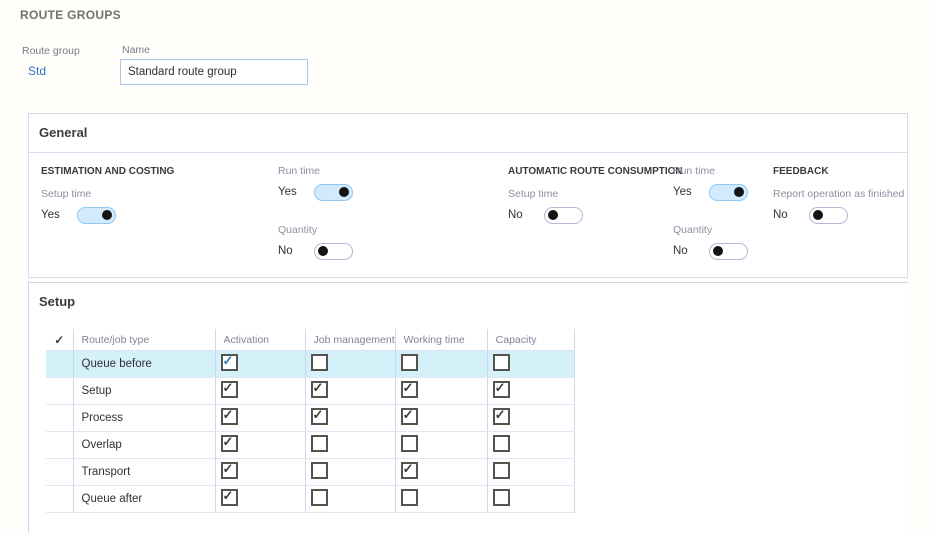  Describe the element at coordinates (780, 215) in the screenshot. I see `field-value-report-operation-as-finished: No` at that location.